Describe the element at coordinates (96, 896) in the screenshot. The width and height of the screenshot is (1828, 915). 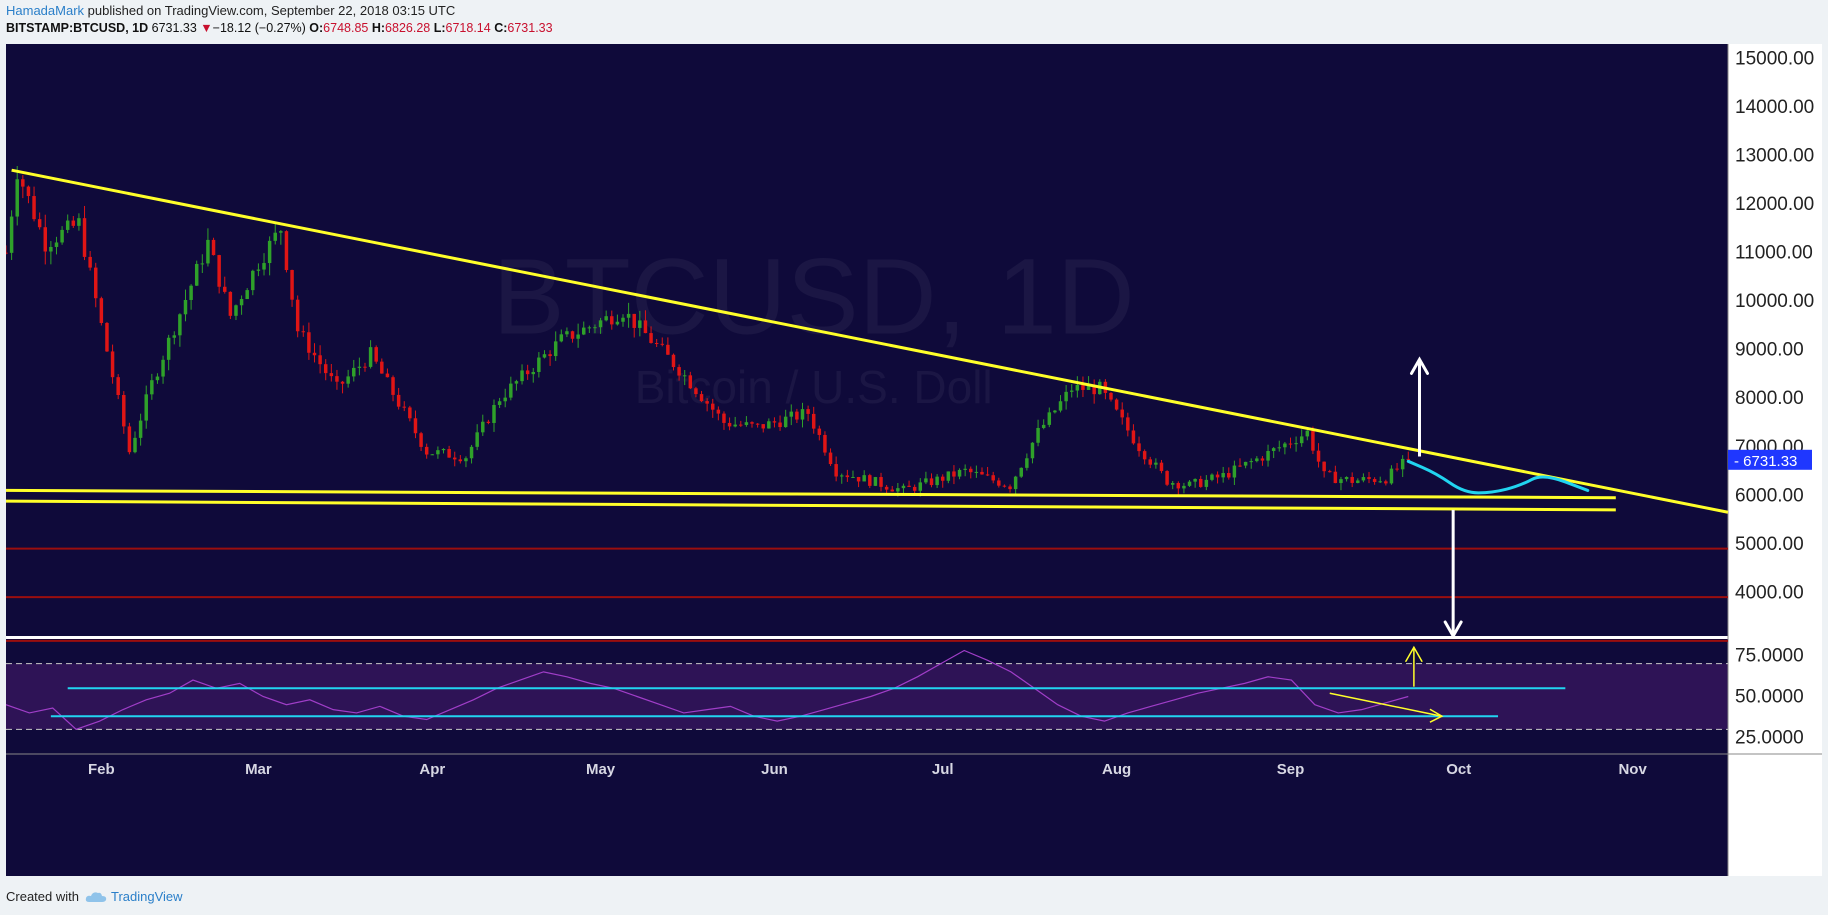
I see `tradingview-cloud-icon` at that location.